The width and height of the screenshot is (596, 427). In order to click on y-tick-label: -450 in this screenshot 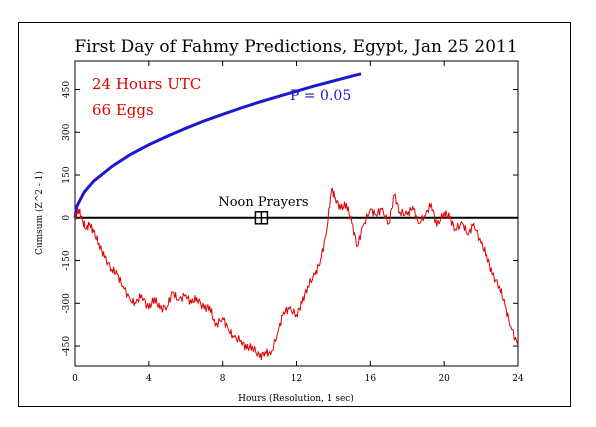, I will do `click(67, 346)`.